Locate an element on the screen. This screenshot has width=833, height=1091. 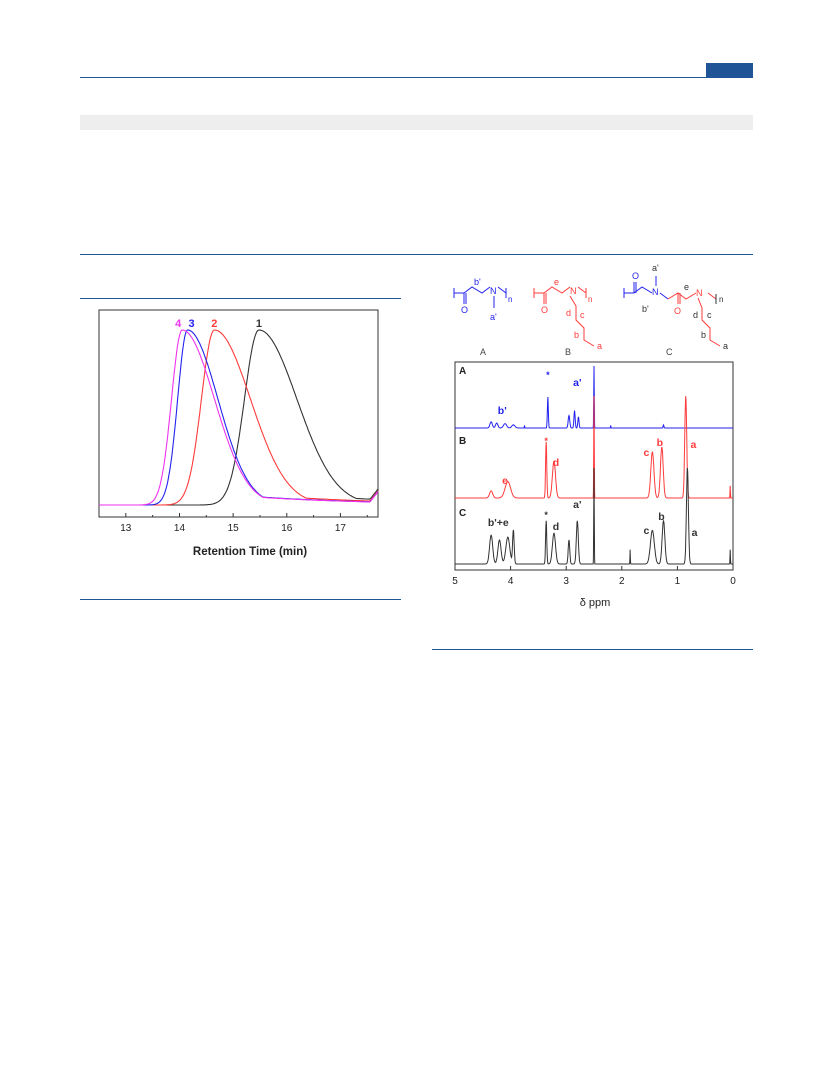
nmr-x-axis-label: δ ppm is located at coordinates (595, 603).